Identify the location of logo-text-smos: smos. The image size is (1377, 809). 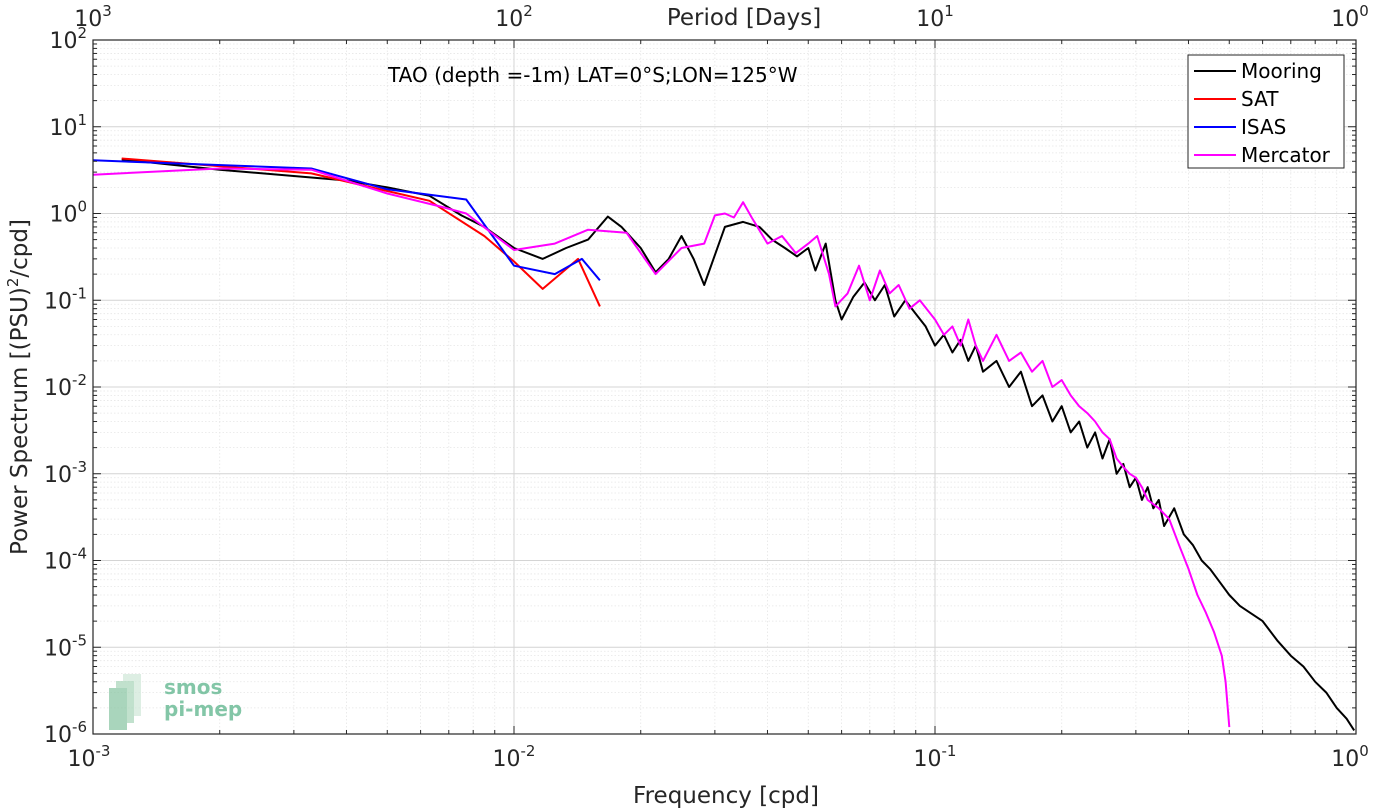
(193, 687).